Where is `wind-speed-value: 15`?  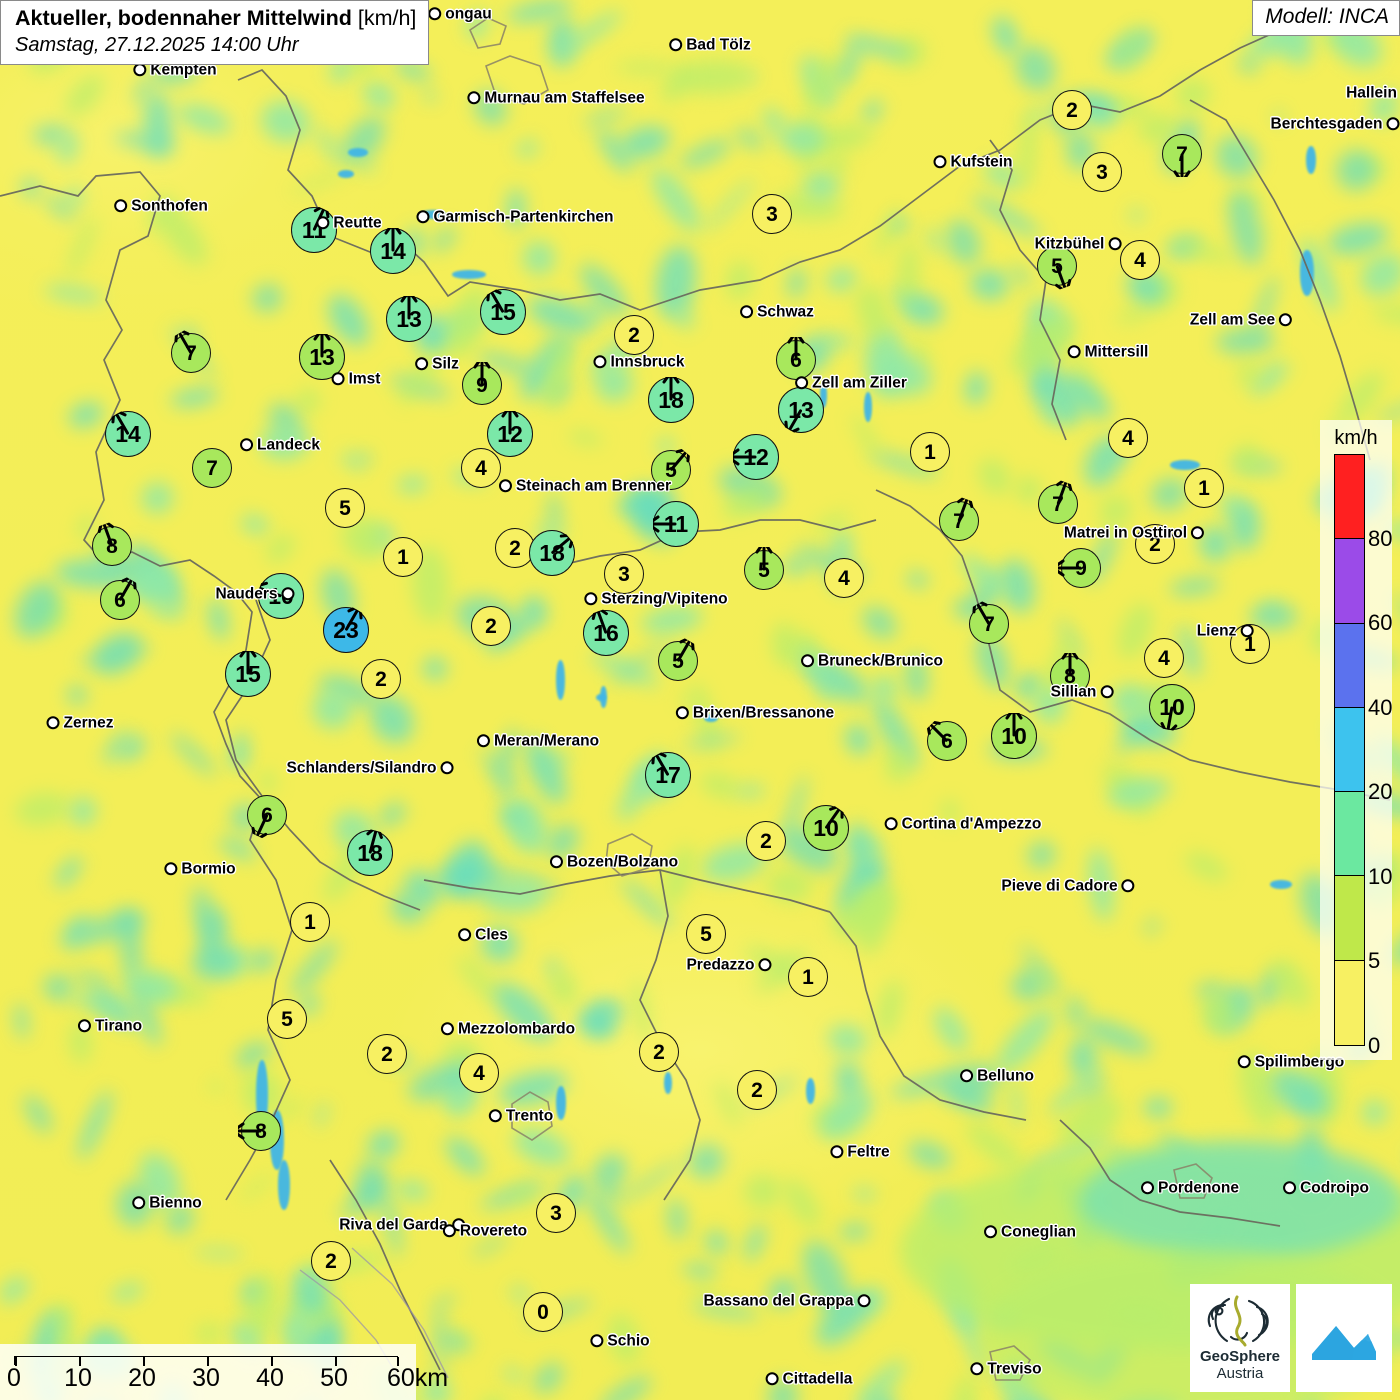 wind-speed-value: 15 is located at coordinates (248, 674).